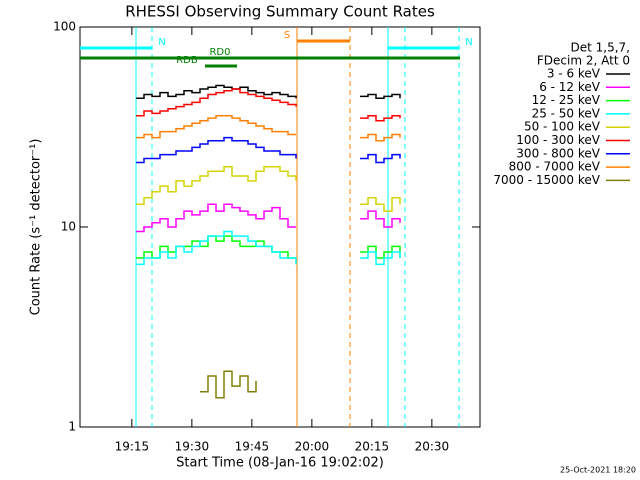 The width and height of the screenshot is (640, 480). What do you see at coordinates (36, 227) in the screenshot?
I see `y-axis-label: Count Rate (s⁻¹ detector⁻¹)` at bounding box center [36, 227].